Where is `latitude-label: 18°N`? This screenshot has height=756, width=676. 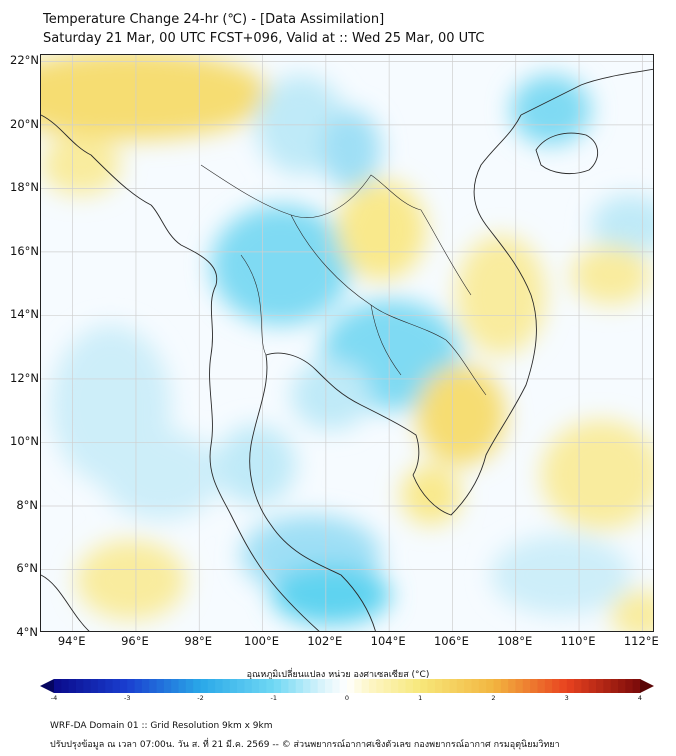 latitude-label: 18°N is located at coordinates (24, 187).